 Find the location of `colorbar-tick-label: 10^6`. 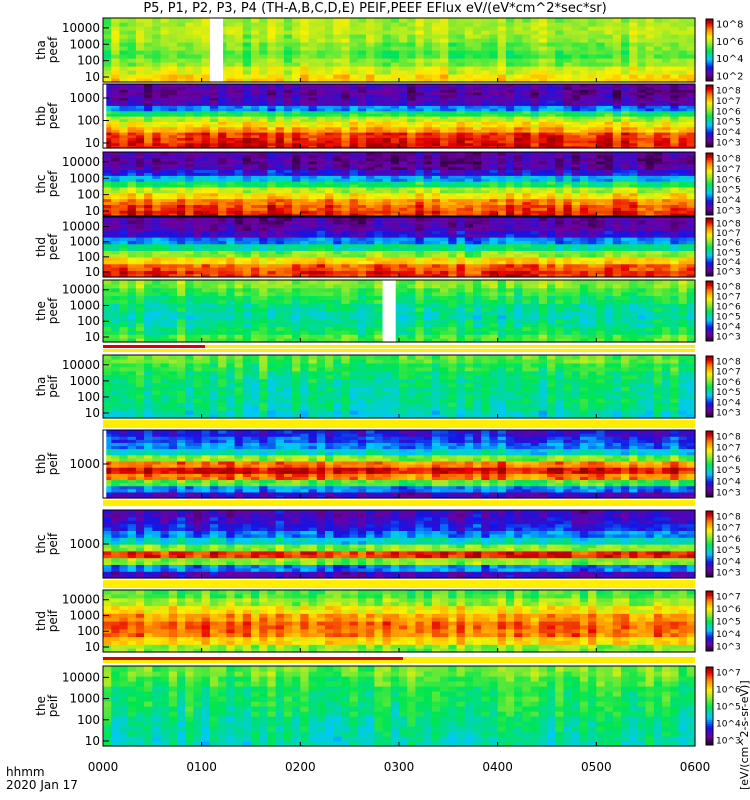

colorbar-tick-label: 10^6 is located at coordinates (729, 42).